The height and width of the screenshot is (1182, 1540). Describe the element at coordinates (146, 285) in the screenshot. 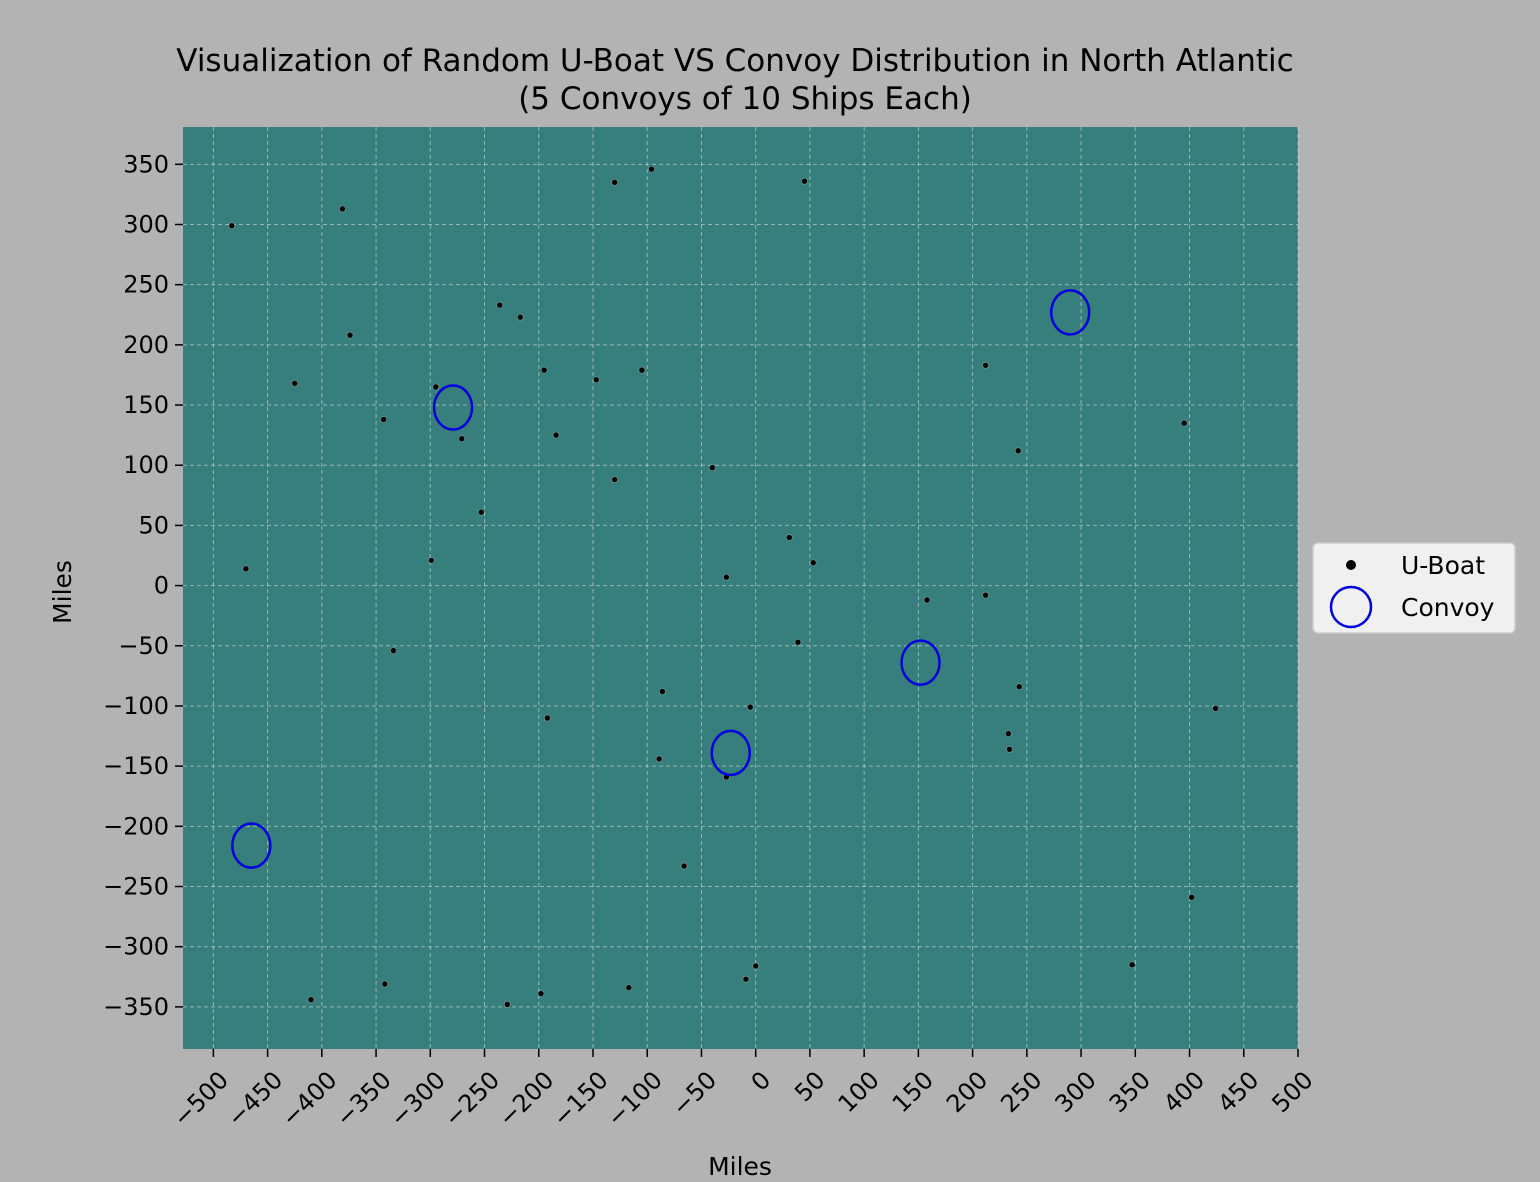

I see `y-tick-label: 250` at that location.